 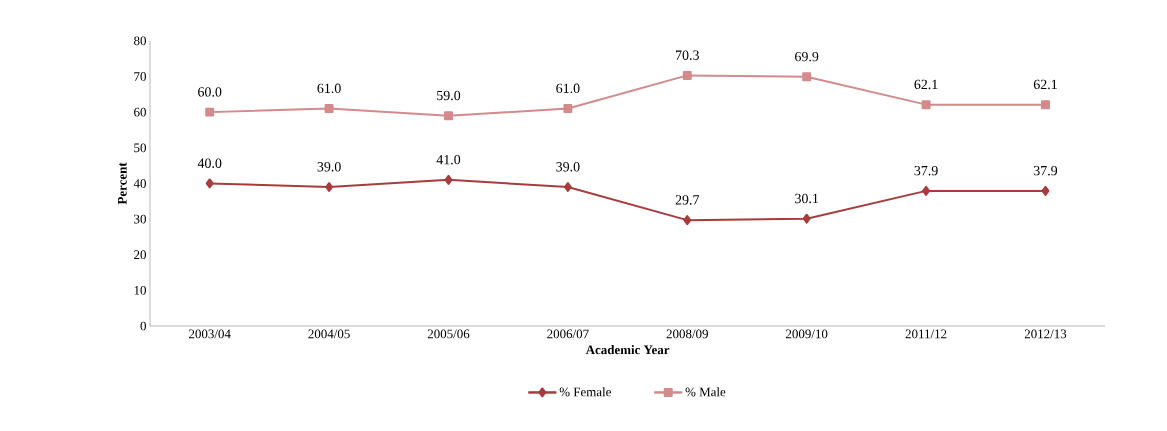 I want to click on x-axis-title: Academic Year, so click(x=627, y=350).